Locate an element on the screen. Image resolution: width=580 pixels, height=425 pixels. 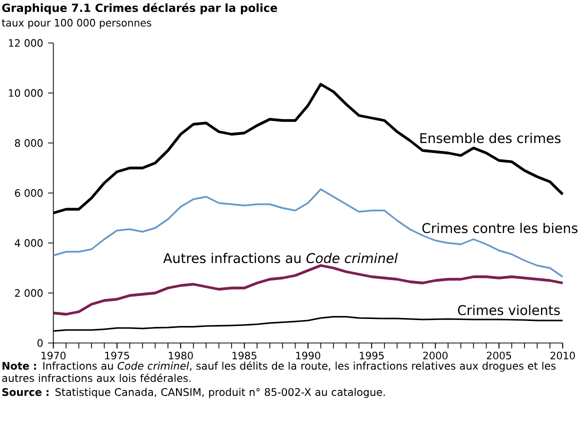
x-tick-label: 2000 is located at coordinates (435, 356).